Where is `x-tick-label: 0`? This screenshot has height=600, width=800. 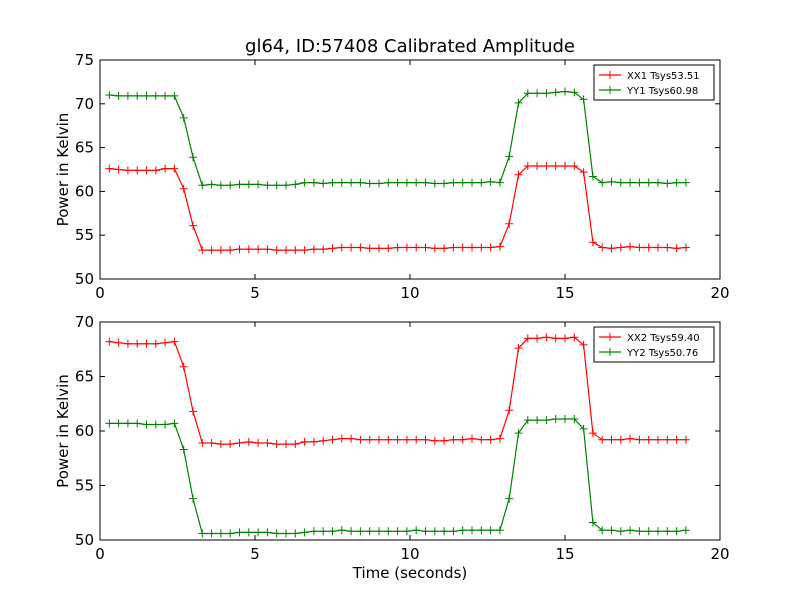 x-tick-label: 0 is located at coordinates (100, 554).